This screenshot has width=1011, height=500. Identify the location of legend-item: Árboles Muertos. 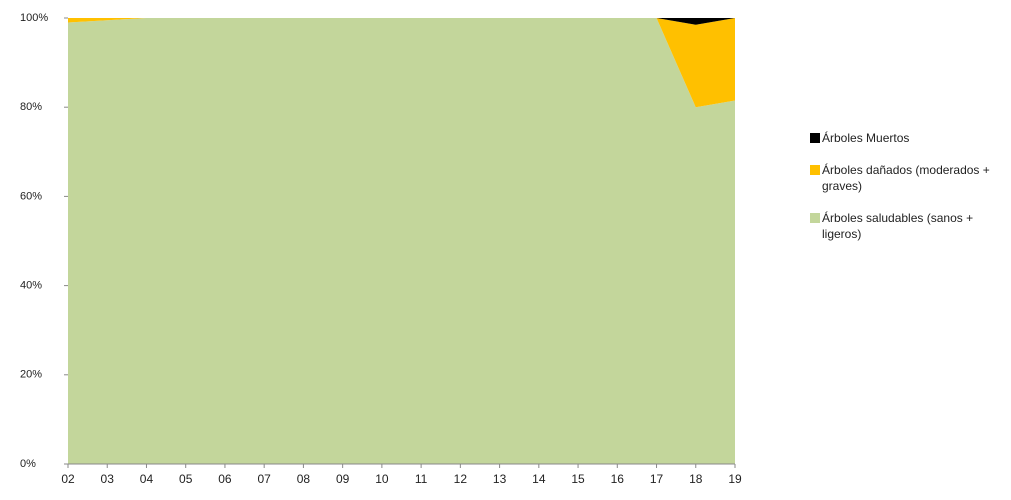
(905, 138).